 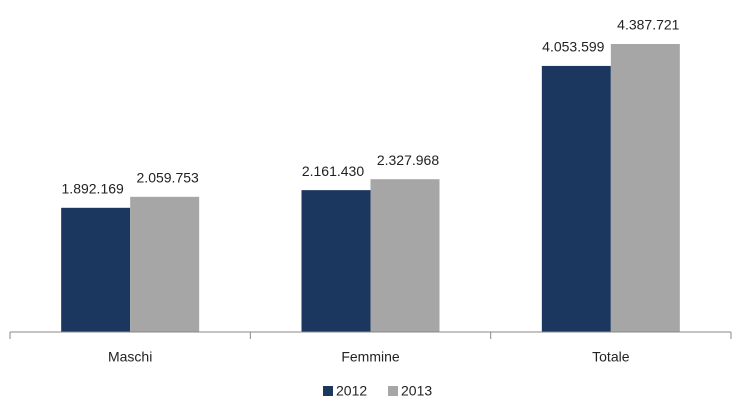 I want to click on legend-label: 2013, so click(x=416, y=391).